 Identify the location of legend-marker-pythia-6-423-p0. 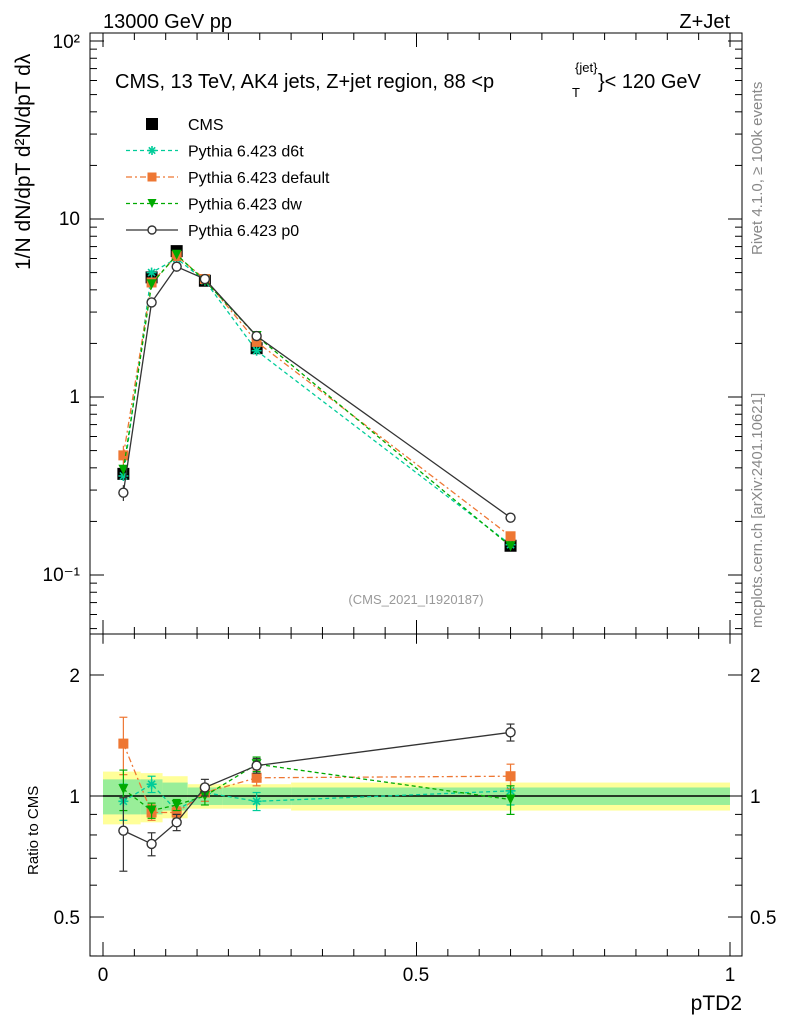
(152, 230).